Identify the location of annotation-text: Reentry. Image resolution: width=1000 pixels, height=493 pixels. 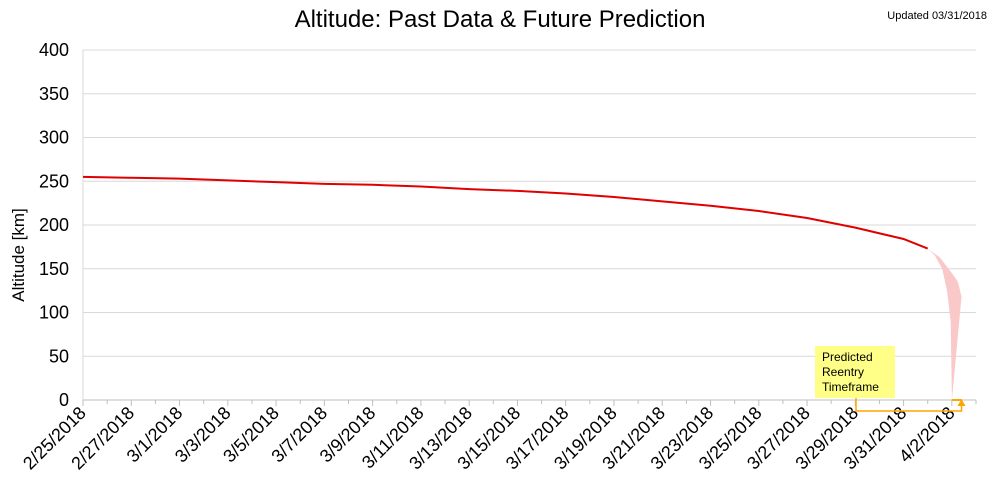
(843, 372).